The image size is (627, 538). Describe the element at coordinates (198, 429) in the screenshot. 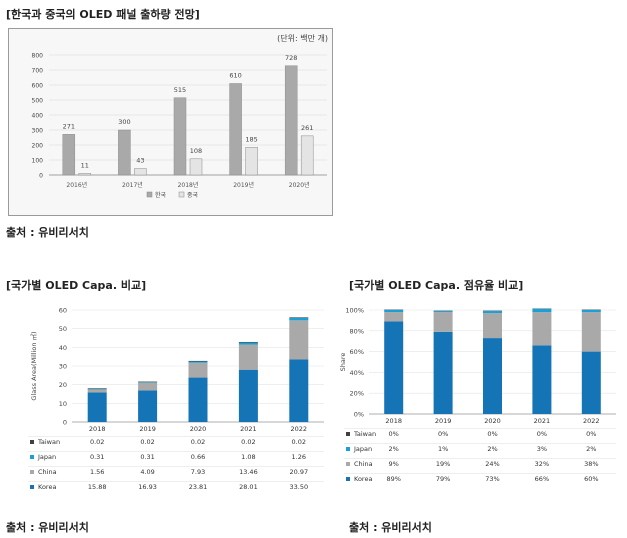

I see `left-xtick-label: 2020` at that location.